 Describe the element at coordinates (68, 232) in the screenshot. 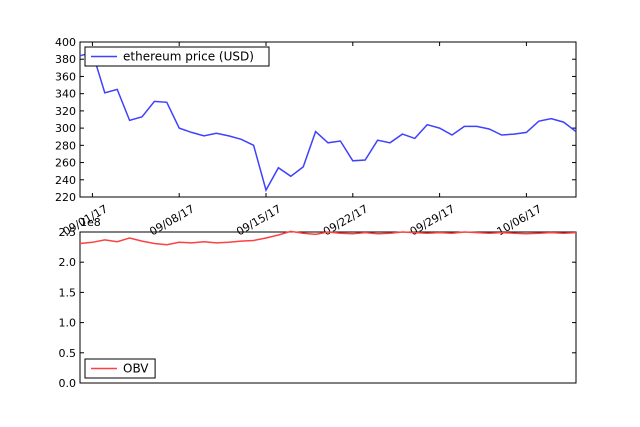

I see `y-tick-label: 2.5` at that location.